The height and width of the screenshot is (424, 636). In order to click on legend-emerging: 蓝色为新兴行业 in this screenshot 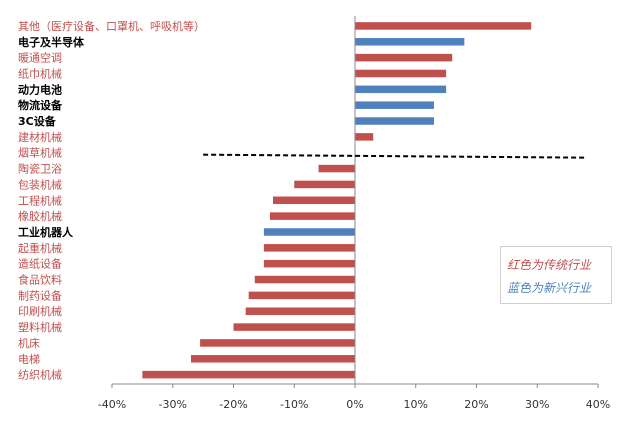, I will do `click(549, 288)`.